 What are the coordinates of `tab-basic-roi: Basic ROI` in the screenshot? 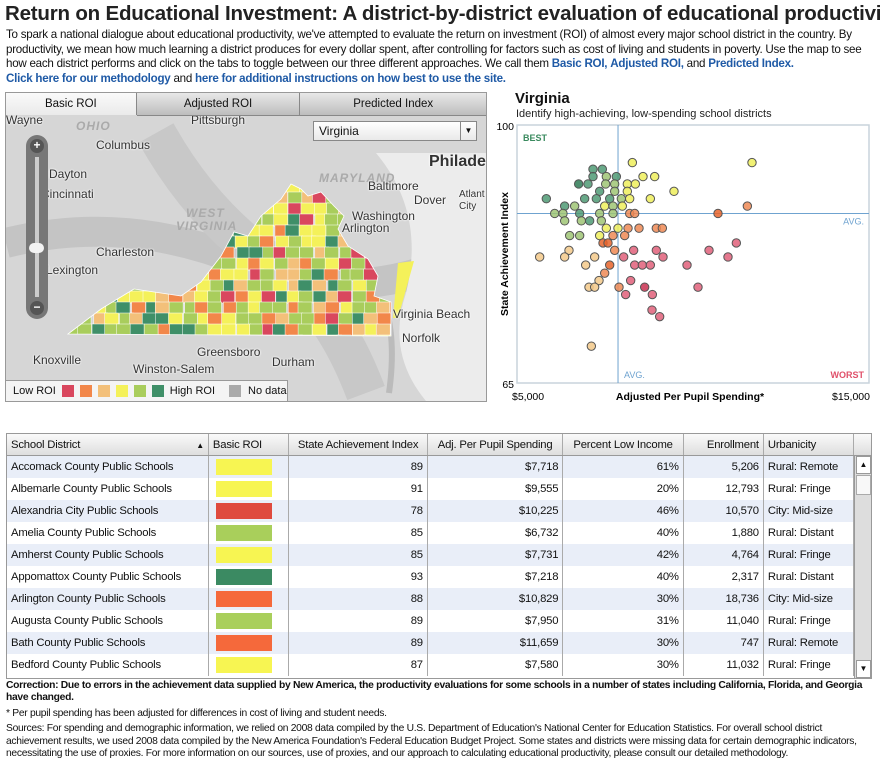 It's located at (71, 104).